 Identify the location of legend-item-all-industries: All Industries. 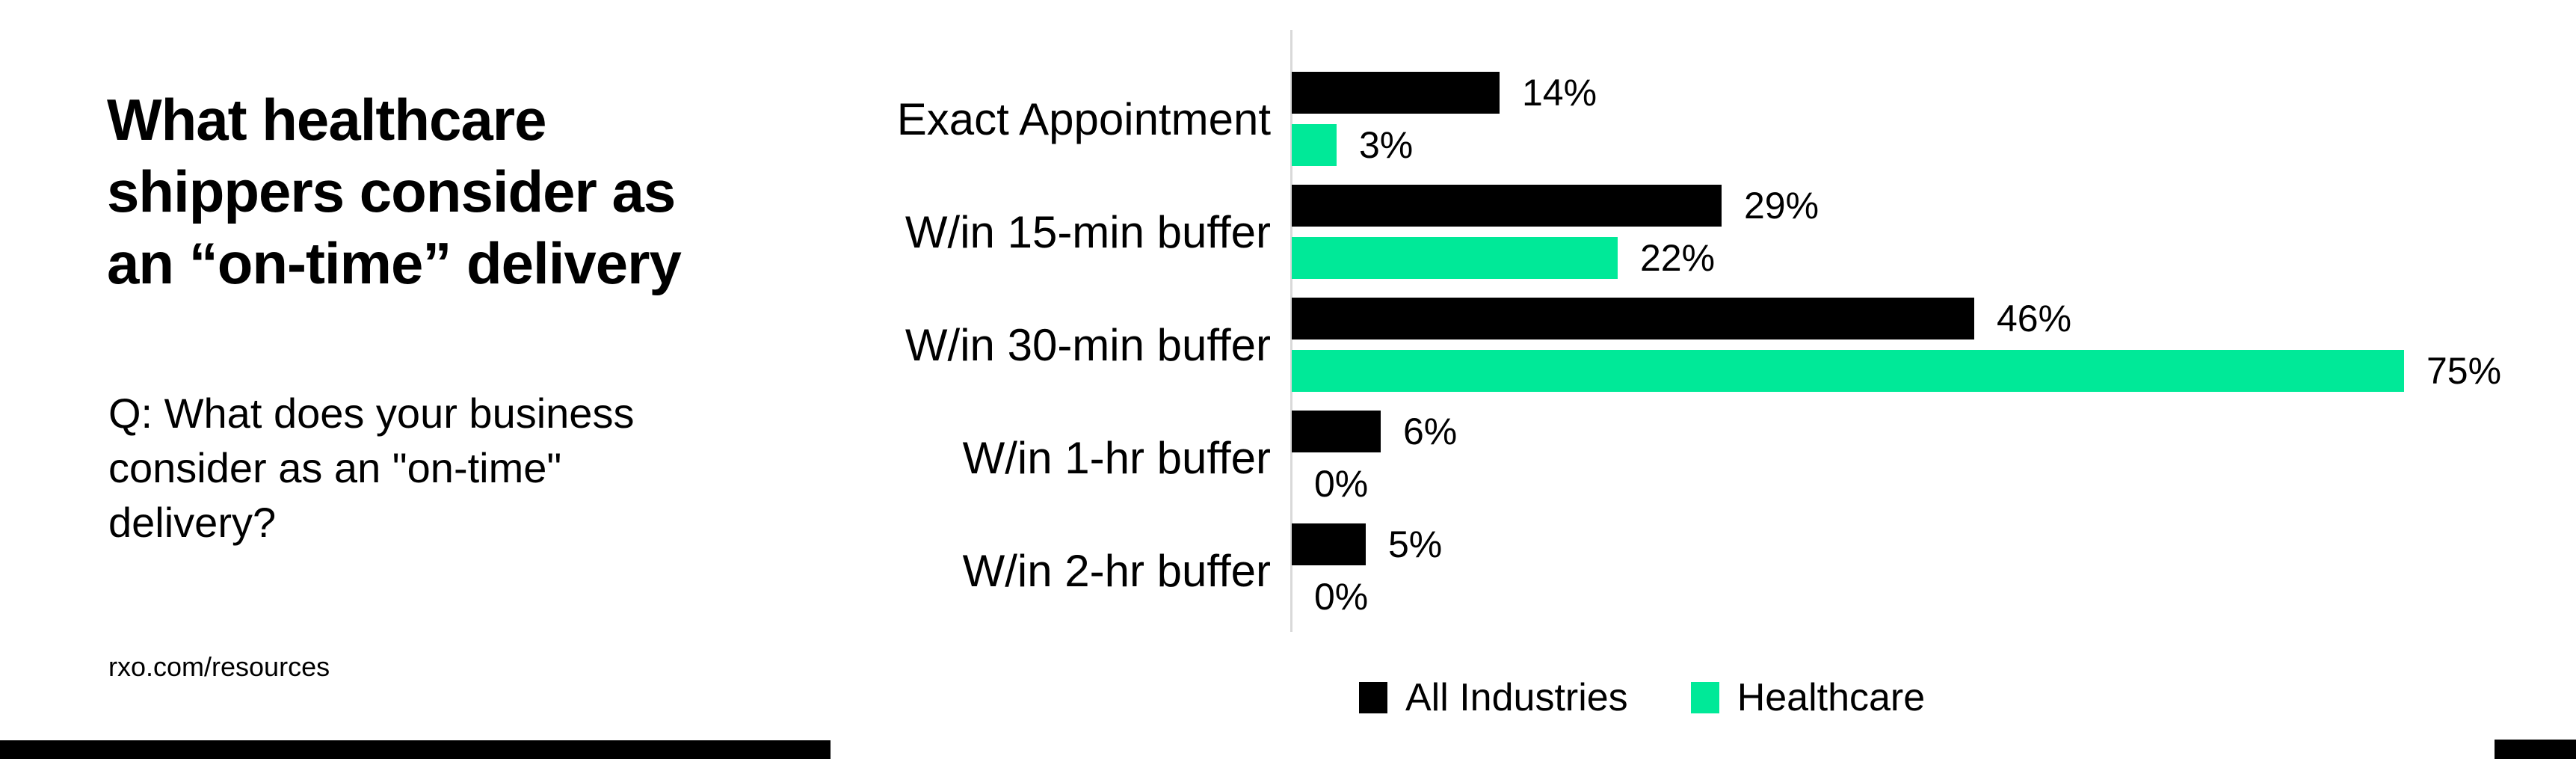
(1493, 697).